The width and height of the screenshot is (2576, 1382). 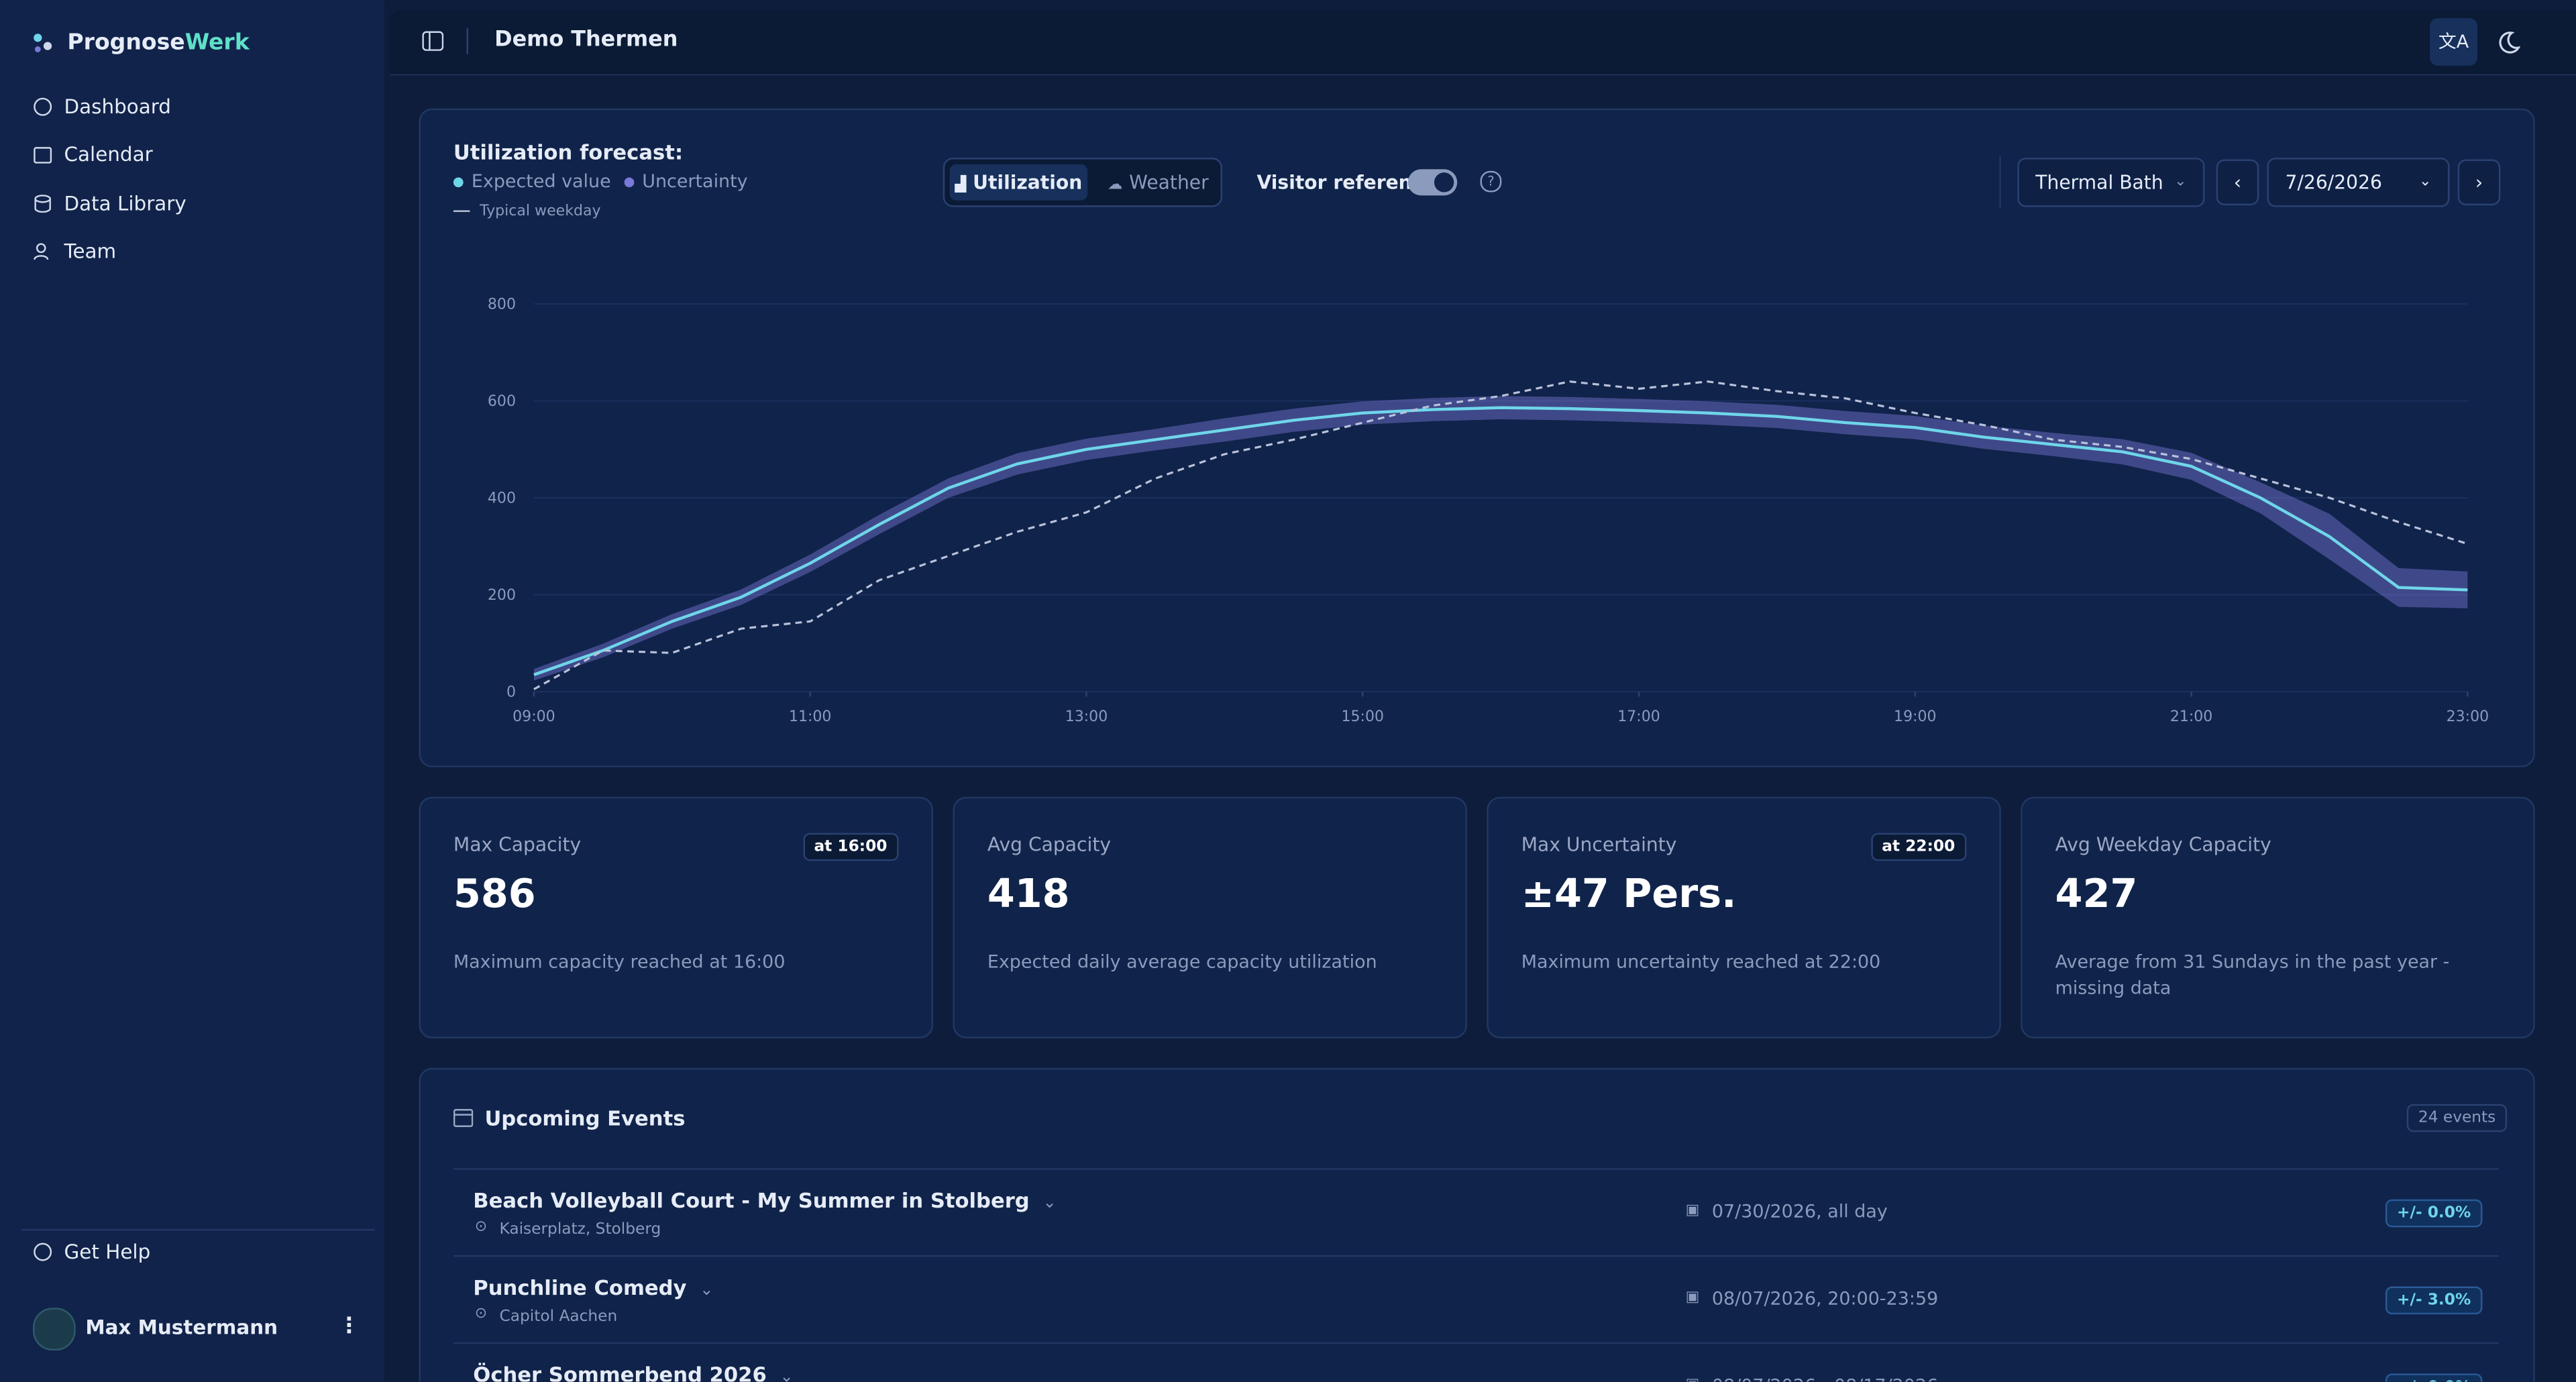 What do you see at coordinates (1482, 42) in the screenshot?
I see `topbar: Demo Thermen 文A` at bounding box center [1482, 42].